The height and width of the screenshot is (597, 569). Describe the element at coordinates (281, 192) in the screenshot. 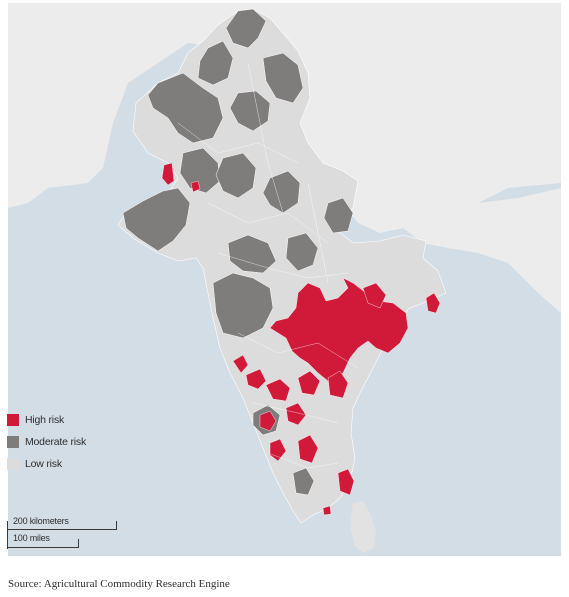

I see `moderate-risk-mp-central` at that location.